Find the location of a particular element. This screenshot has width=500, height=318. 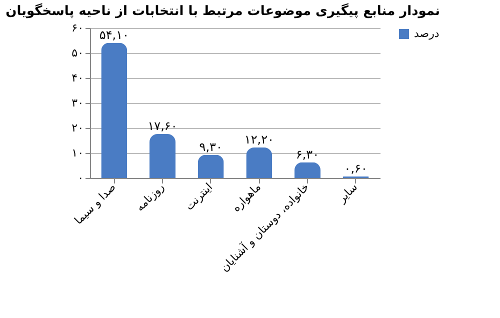

x-tick-label: سایر is located at coordinates (347, 193).